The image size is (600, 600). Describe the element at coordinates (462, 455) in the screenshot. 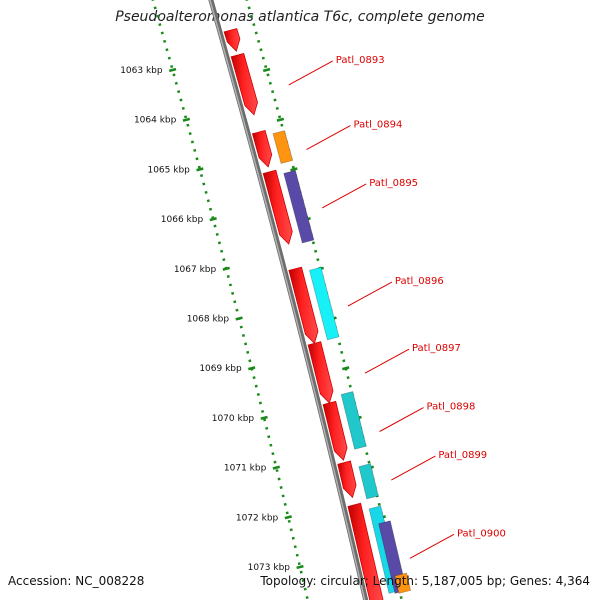

I see `gene-label: Patl_0899` at that location.